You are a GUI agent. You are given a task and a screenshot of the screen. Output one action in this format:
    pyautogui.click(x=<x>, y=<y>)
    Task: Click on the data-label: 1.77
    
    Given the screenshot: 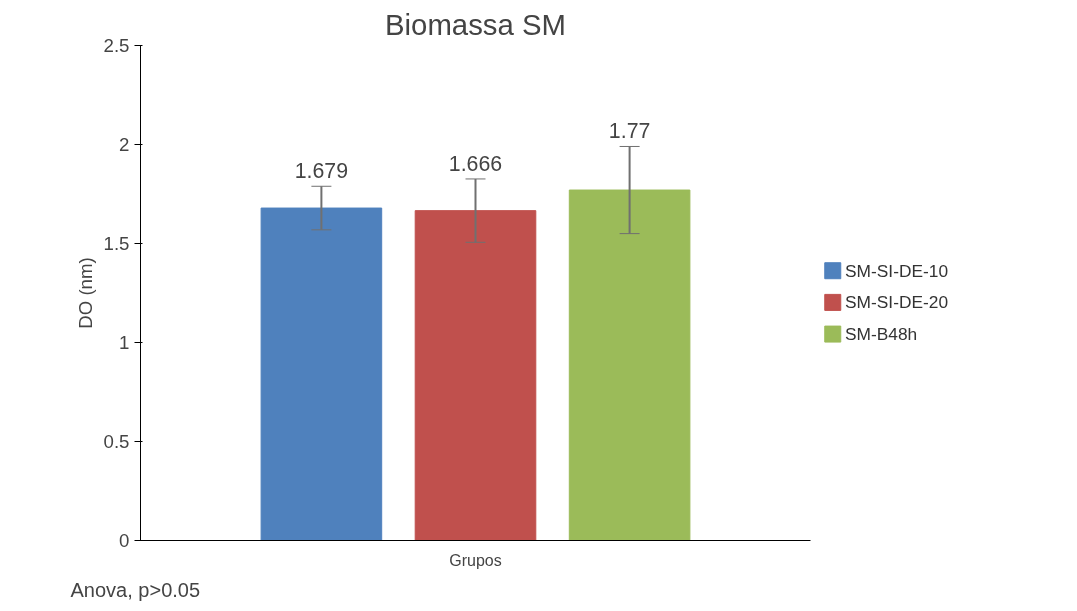 What is the action you would take?
    pyautogui.click(x=629, y=131)
    